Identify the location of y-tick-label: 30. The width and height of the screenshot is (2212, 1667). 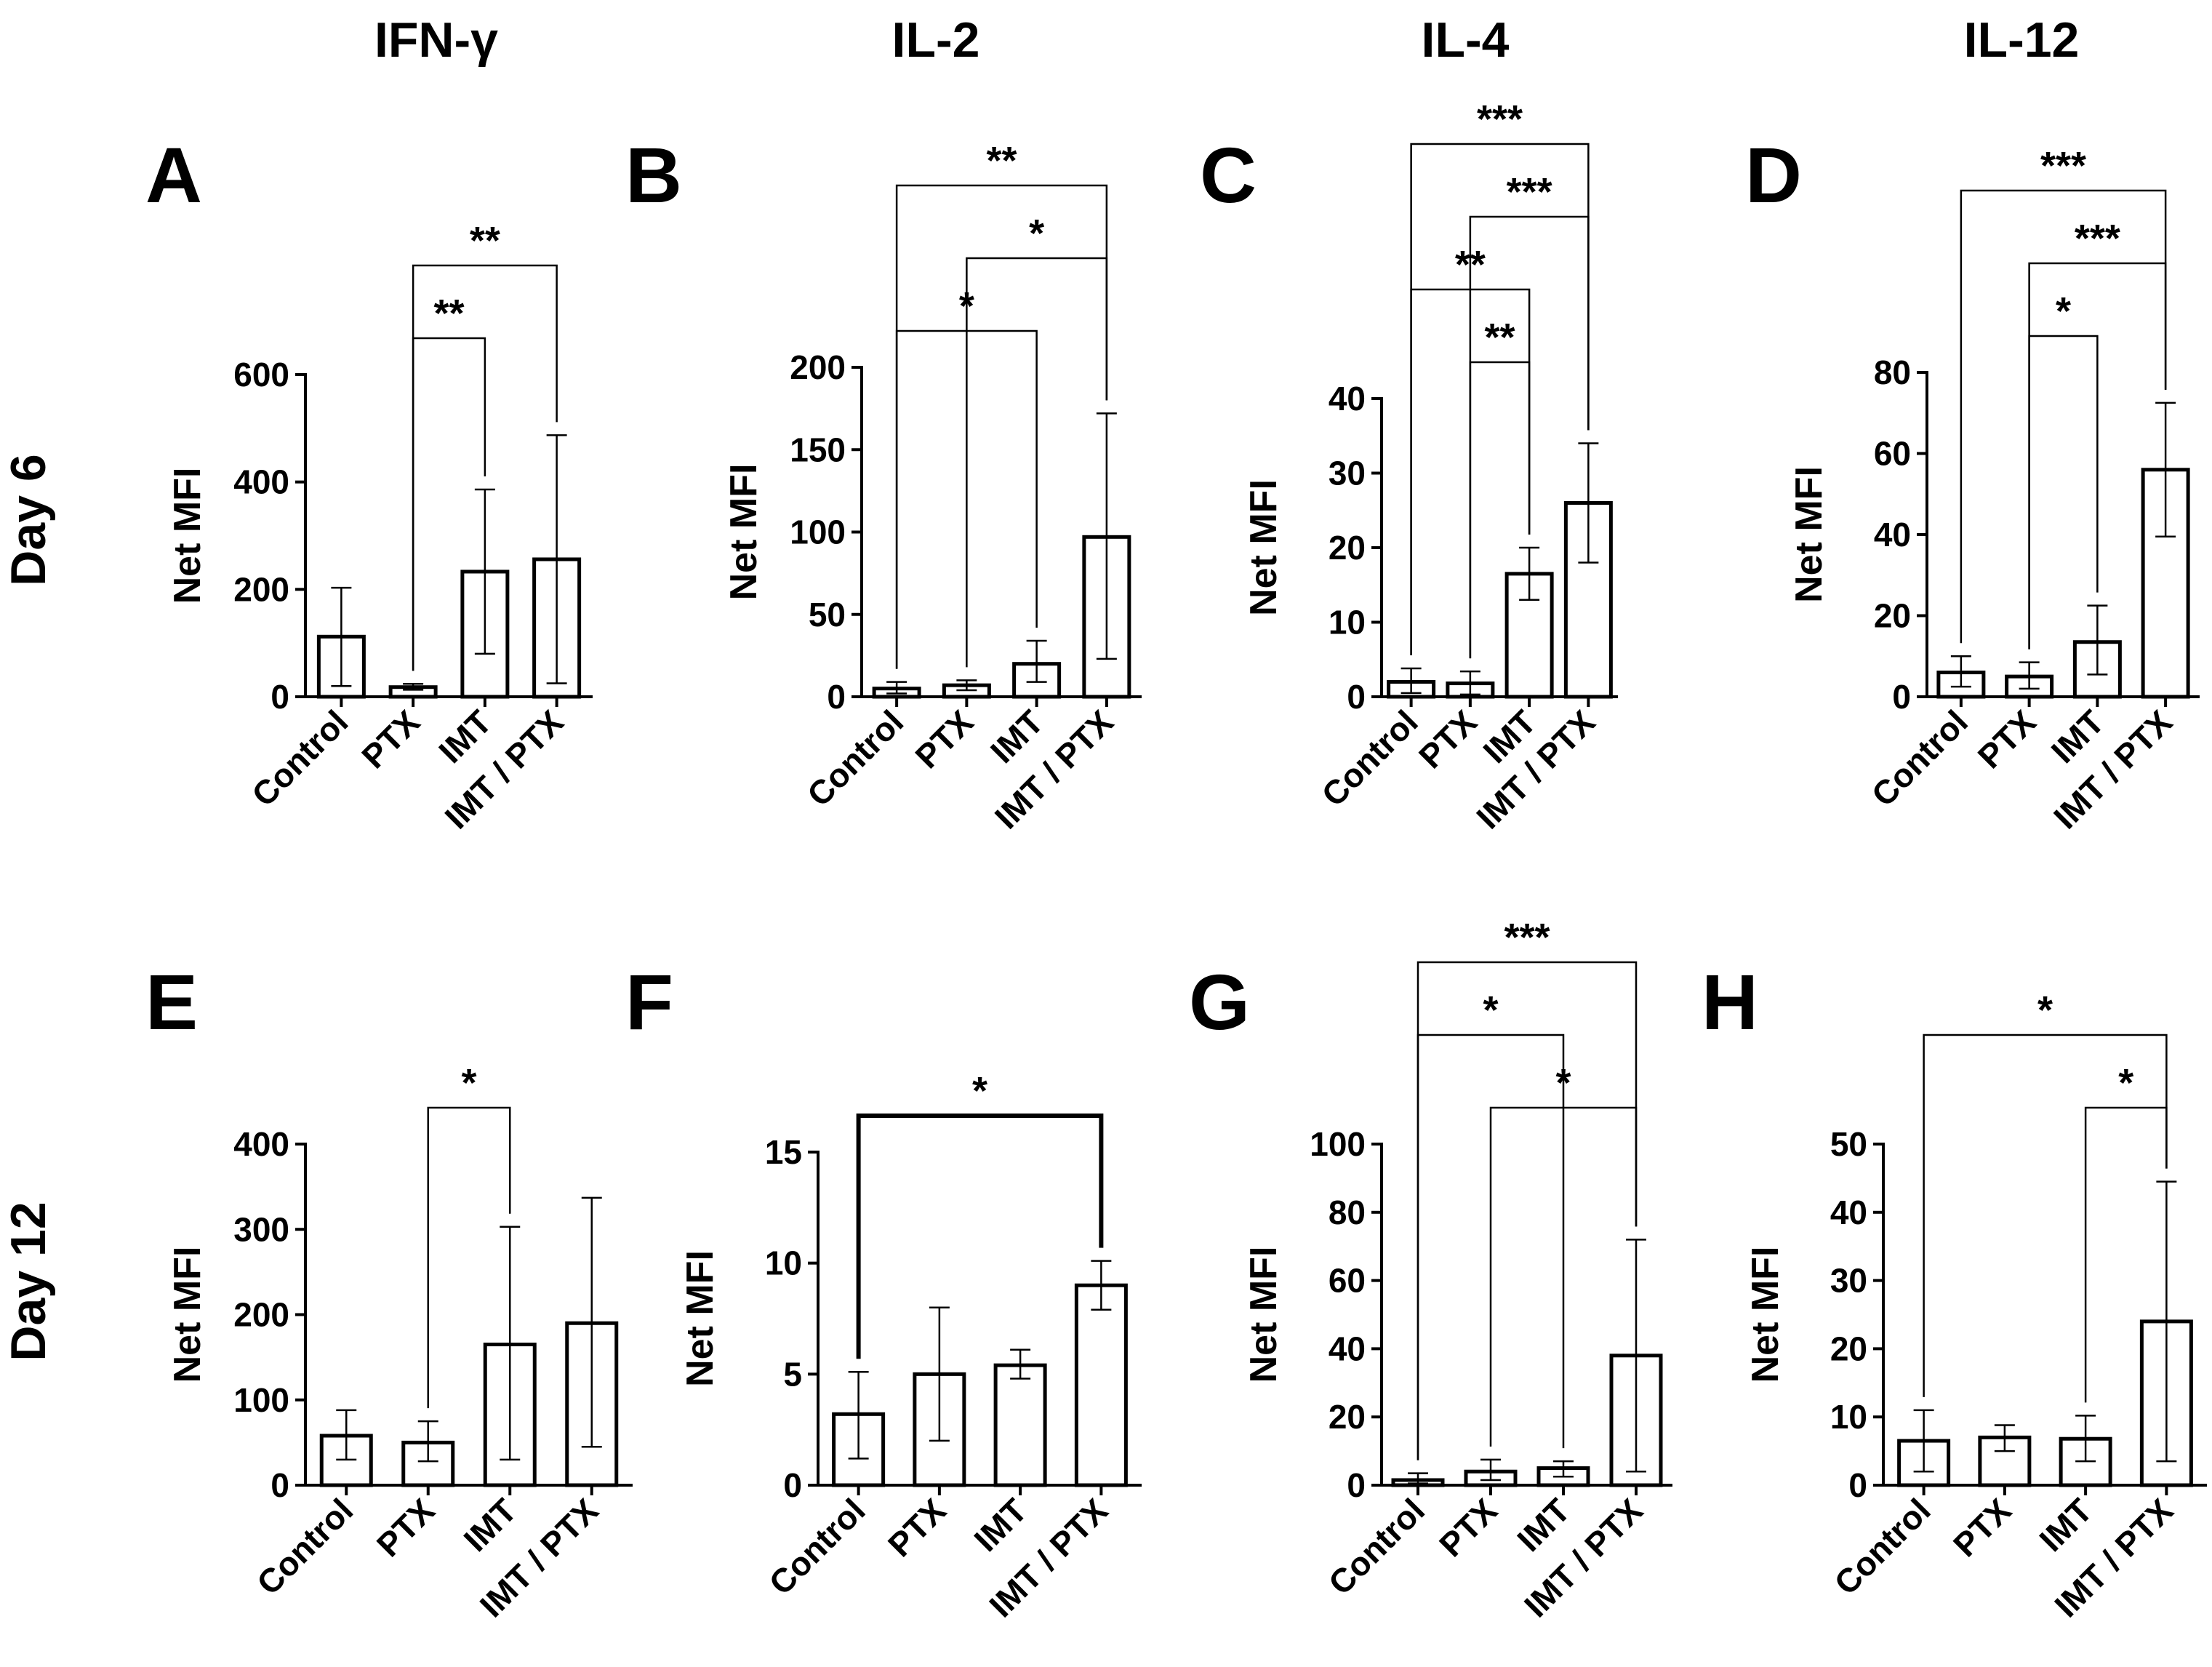
(1849, 1281).